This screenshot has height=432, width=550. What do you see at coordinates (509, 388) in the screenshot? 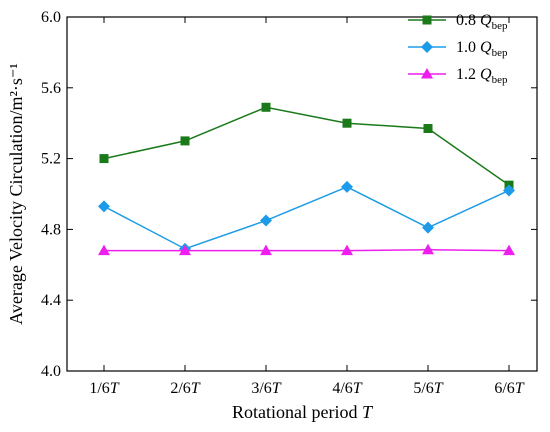
I see `x-tick-label: 6/6T` at bounding box center [509, 388].